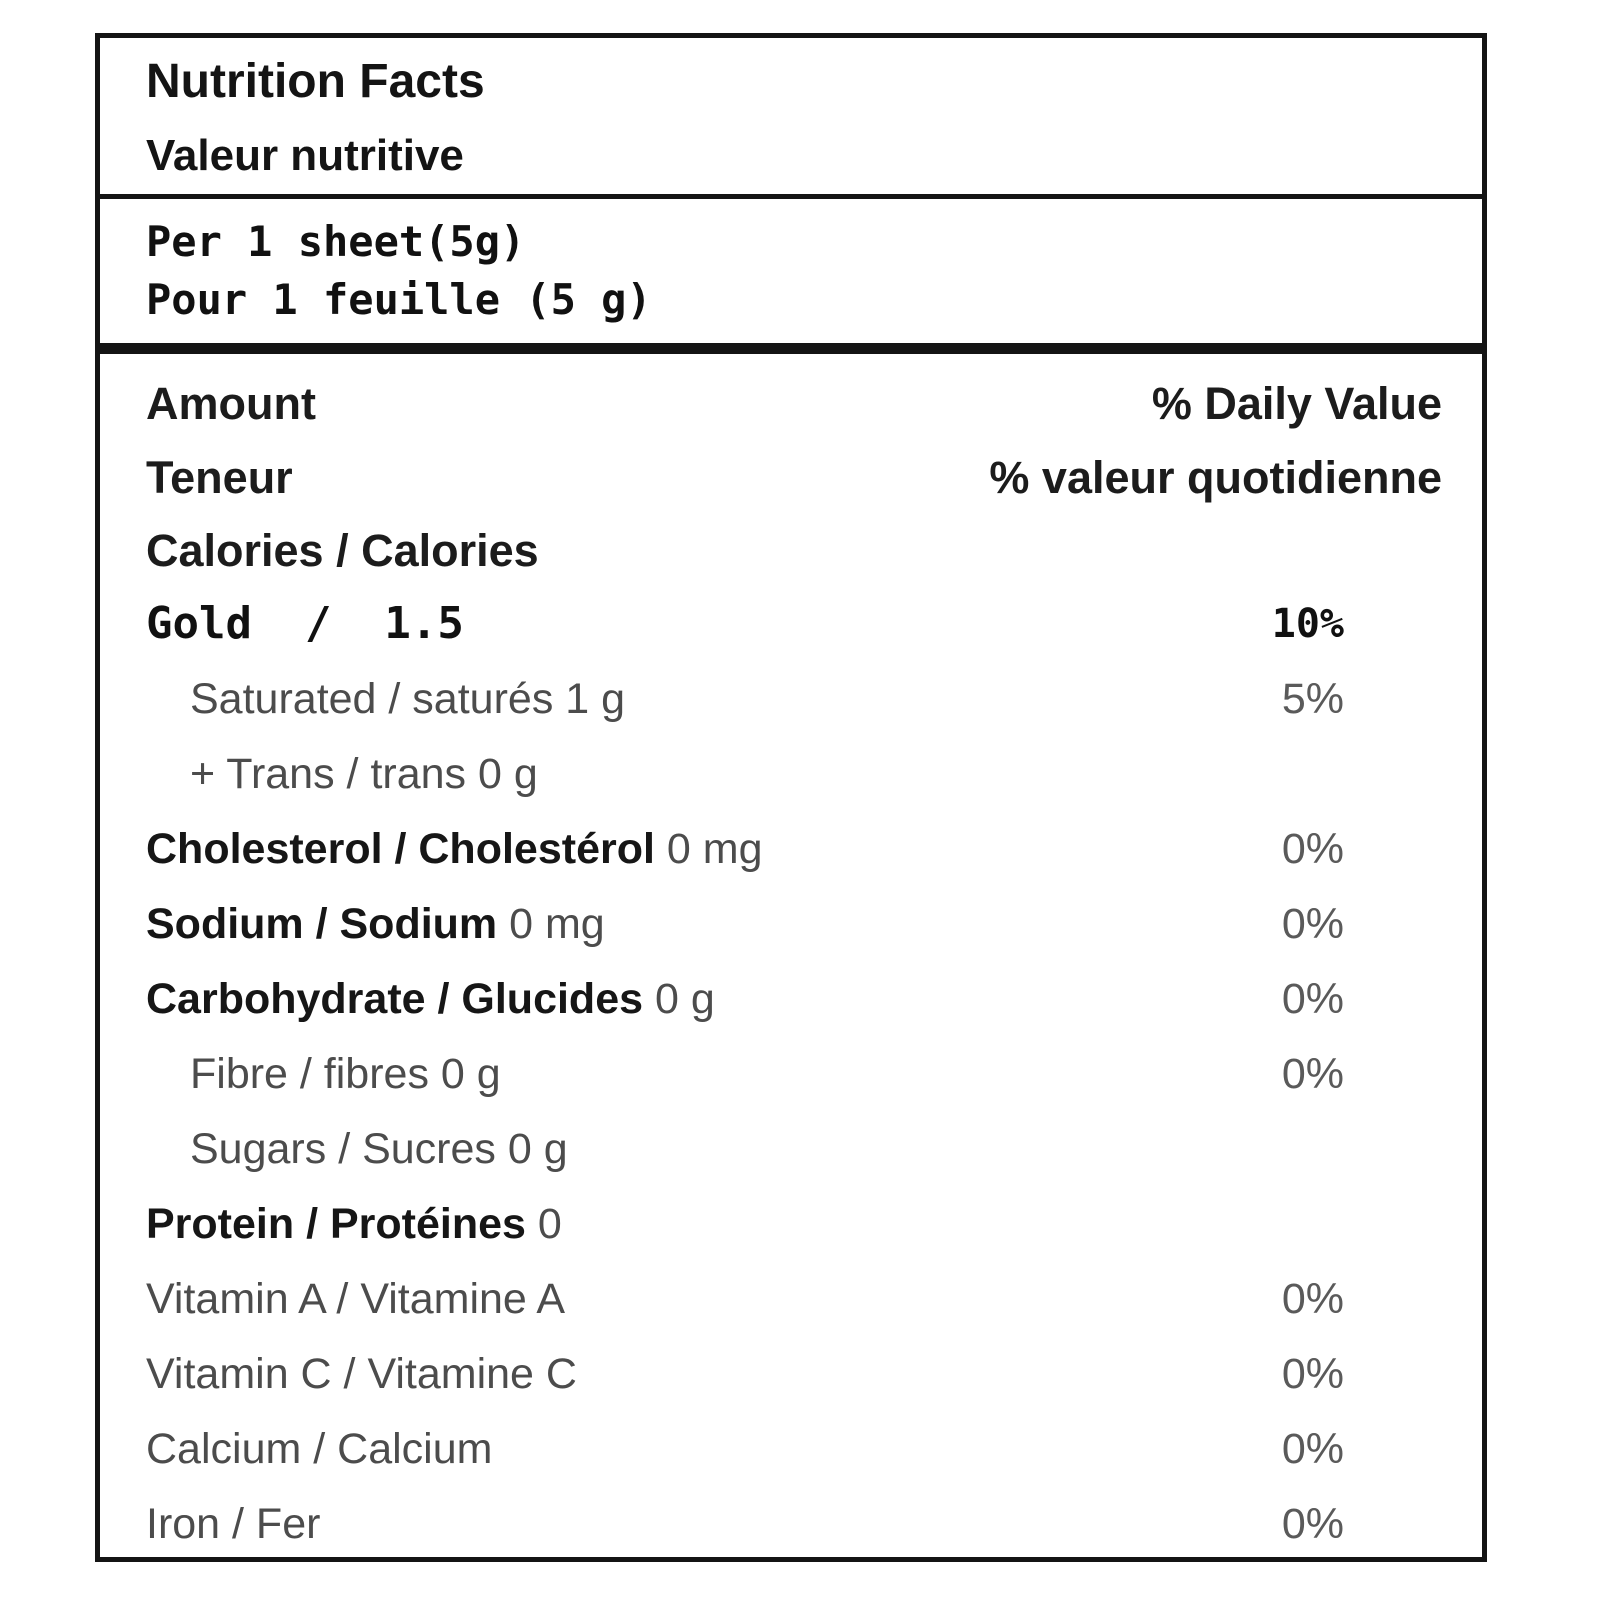  Describe the element at coordinates (794, 403) in the screenshot. I see `amount-header-row-en: Amount % Daily Value` at that location.